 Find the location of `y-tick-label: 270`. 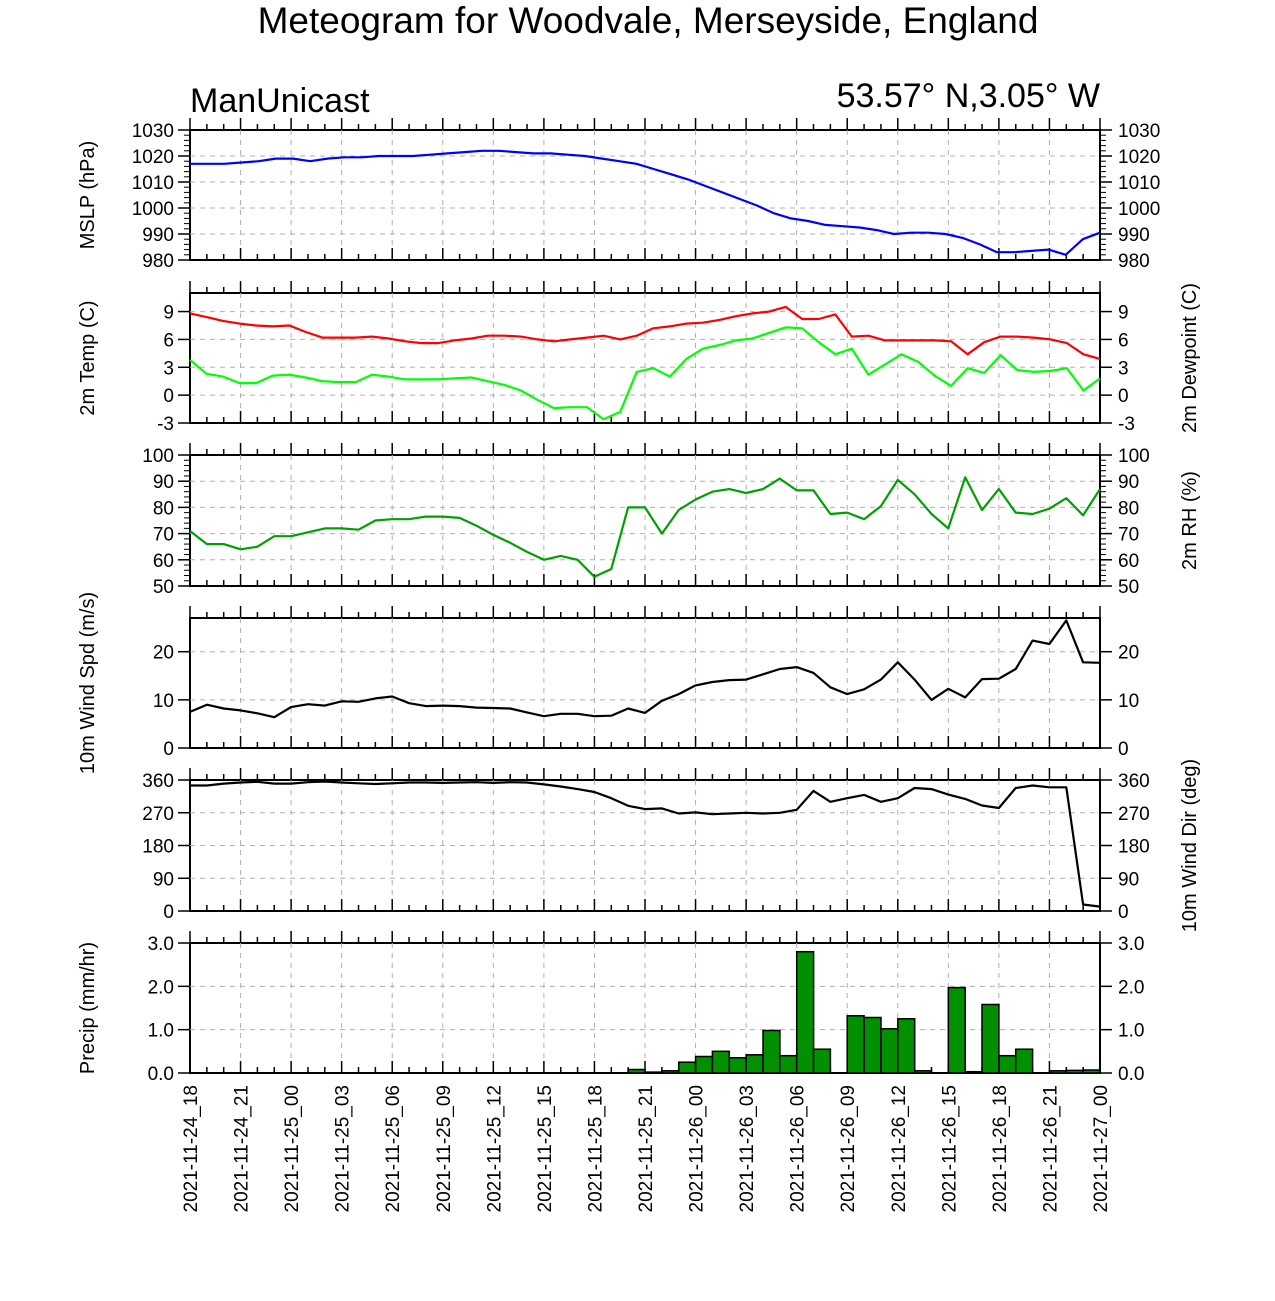

y-tick-label: 270 is located at coordinates (158, 814).